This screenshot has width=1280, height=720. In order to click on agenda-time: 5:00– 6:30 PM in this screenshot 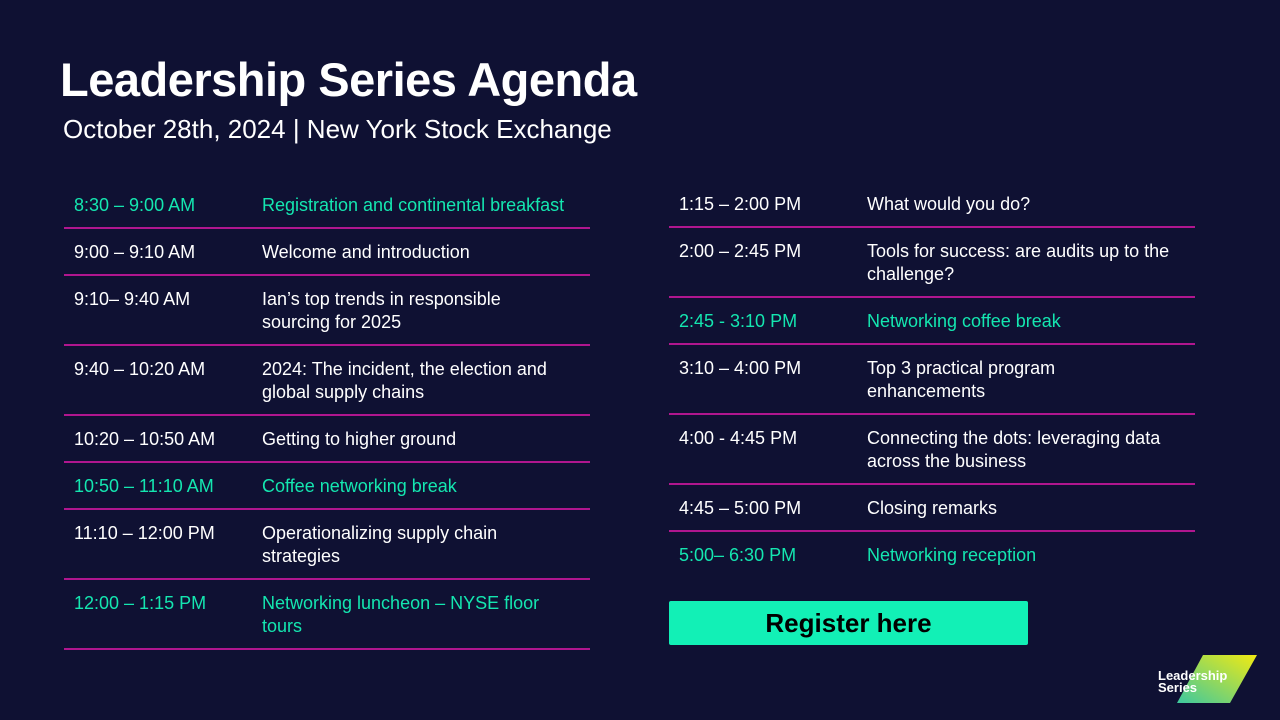, I will do `click(738, 555)`.